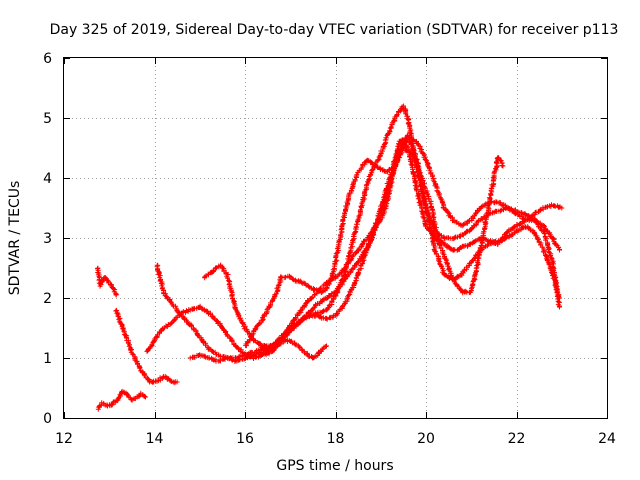  I want to click on y-tick-label: 5, so click(47, 119).